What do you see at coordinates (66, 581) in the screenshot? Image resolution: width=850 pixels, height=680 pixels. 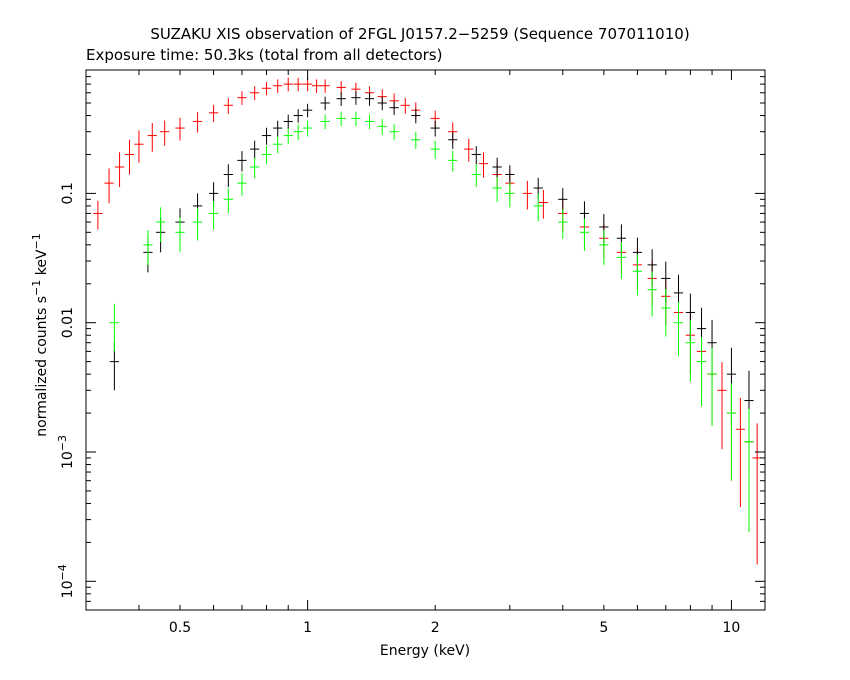 I see `y-tick-label: 10−4` at bounding box center [66, 581].